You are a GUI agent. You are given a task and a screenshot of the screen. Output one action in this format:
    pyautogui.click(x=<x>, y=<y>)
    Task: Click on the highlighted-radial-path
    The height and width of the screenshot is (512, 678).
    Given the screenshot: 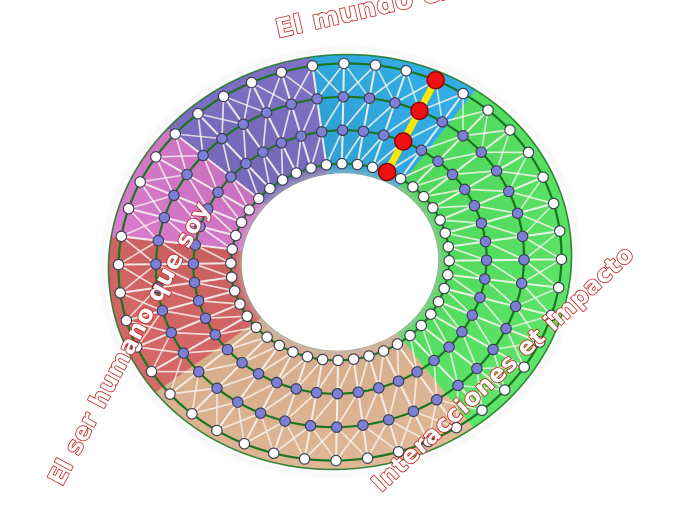 What is the action you would take?
    pyautogui.click(x=411, y=126)
    